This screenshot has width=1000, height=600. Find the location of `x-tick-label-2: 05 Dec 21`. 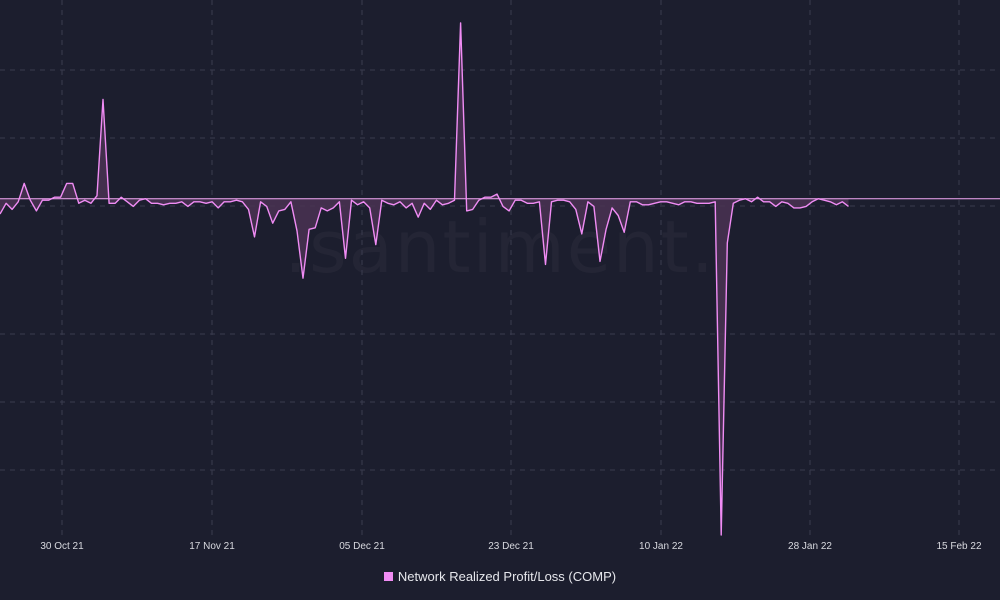

x-tick-label-2: 05 Dec 21 is located at coordinates (362, 546).